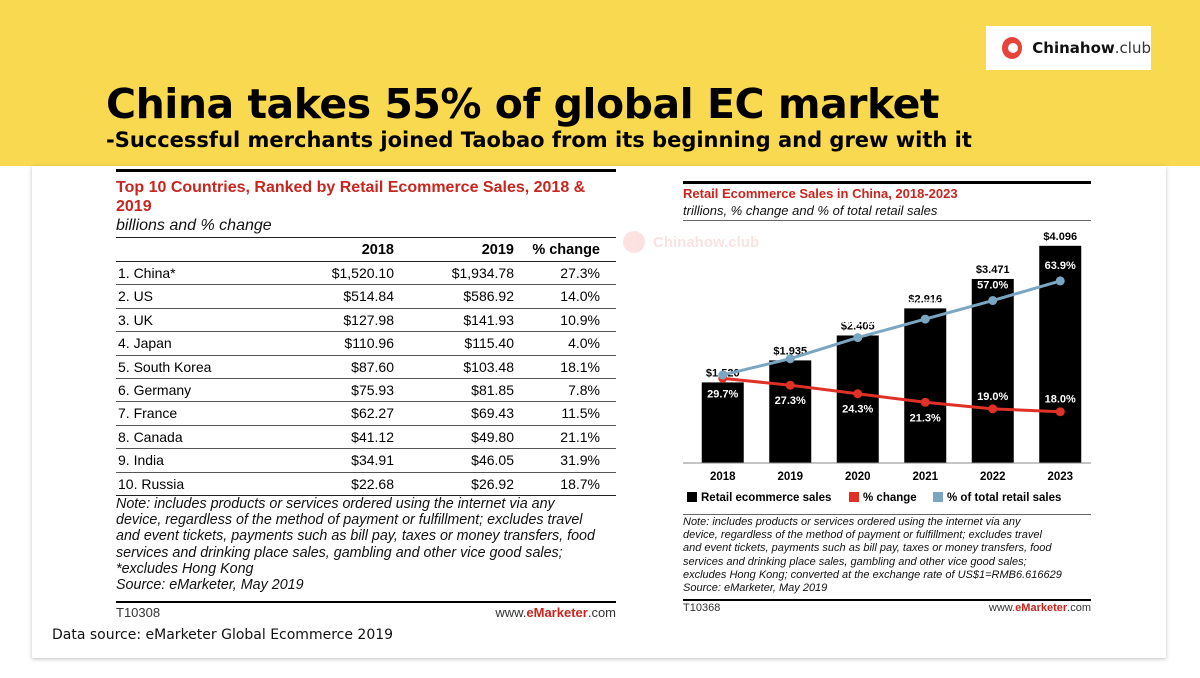 The width and height of the screenshot is (1200, 678). I want to click on legend-label: % of total retail sales, so click(1004, 498).